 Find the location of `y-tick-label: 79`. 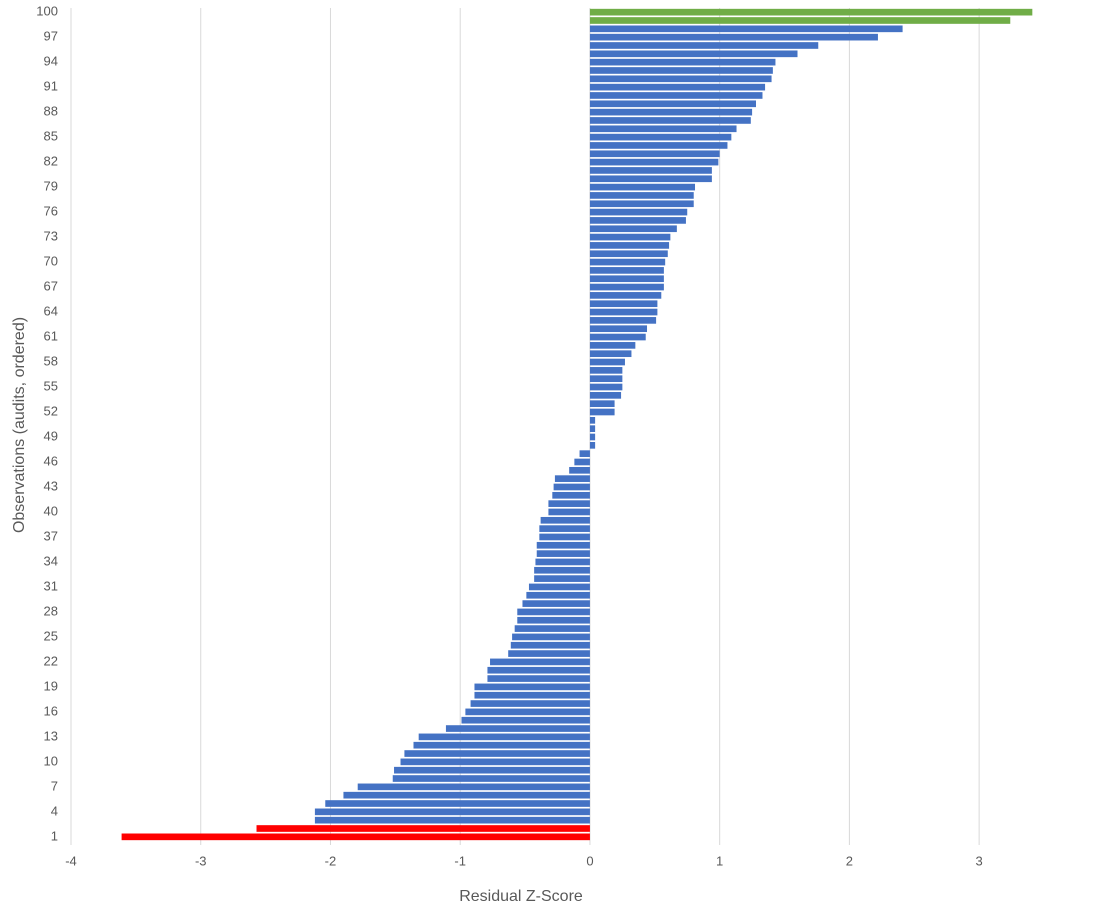

y-tick-label: 79 is located at coordinates (51, 186).